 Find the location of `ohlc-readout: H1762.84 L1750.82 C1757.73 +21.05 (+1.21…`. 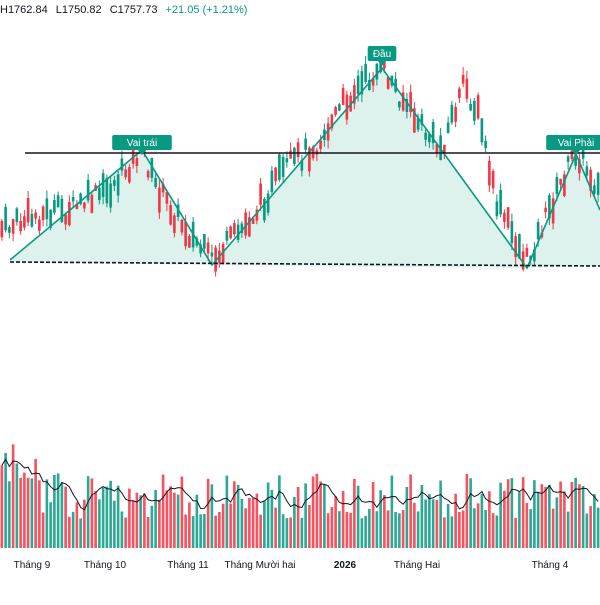

ohlc-readout: H1762.84 L1750.82 C1757.73 +21.05 (+1.21… is located at coordinates (126, 10).